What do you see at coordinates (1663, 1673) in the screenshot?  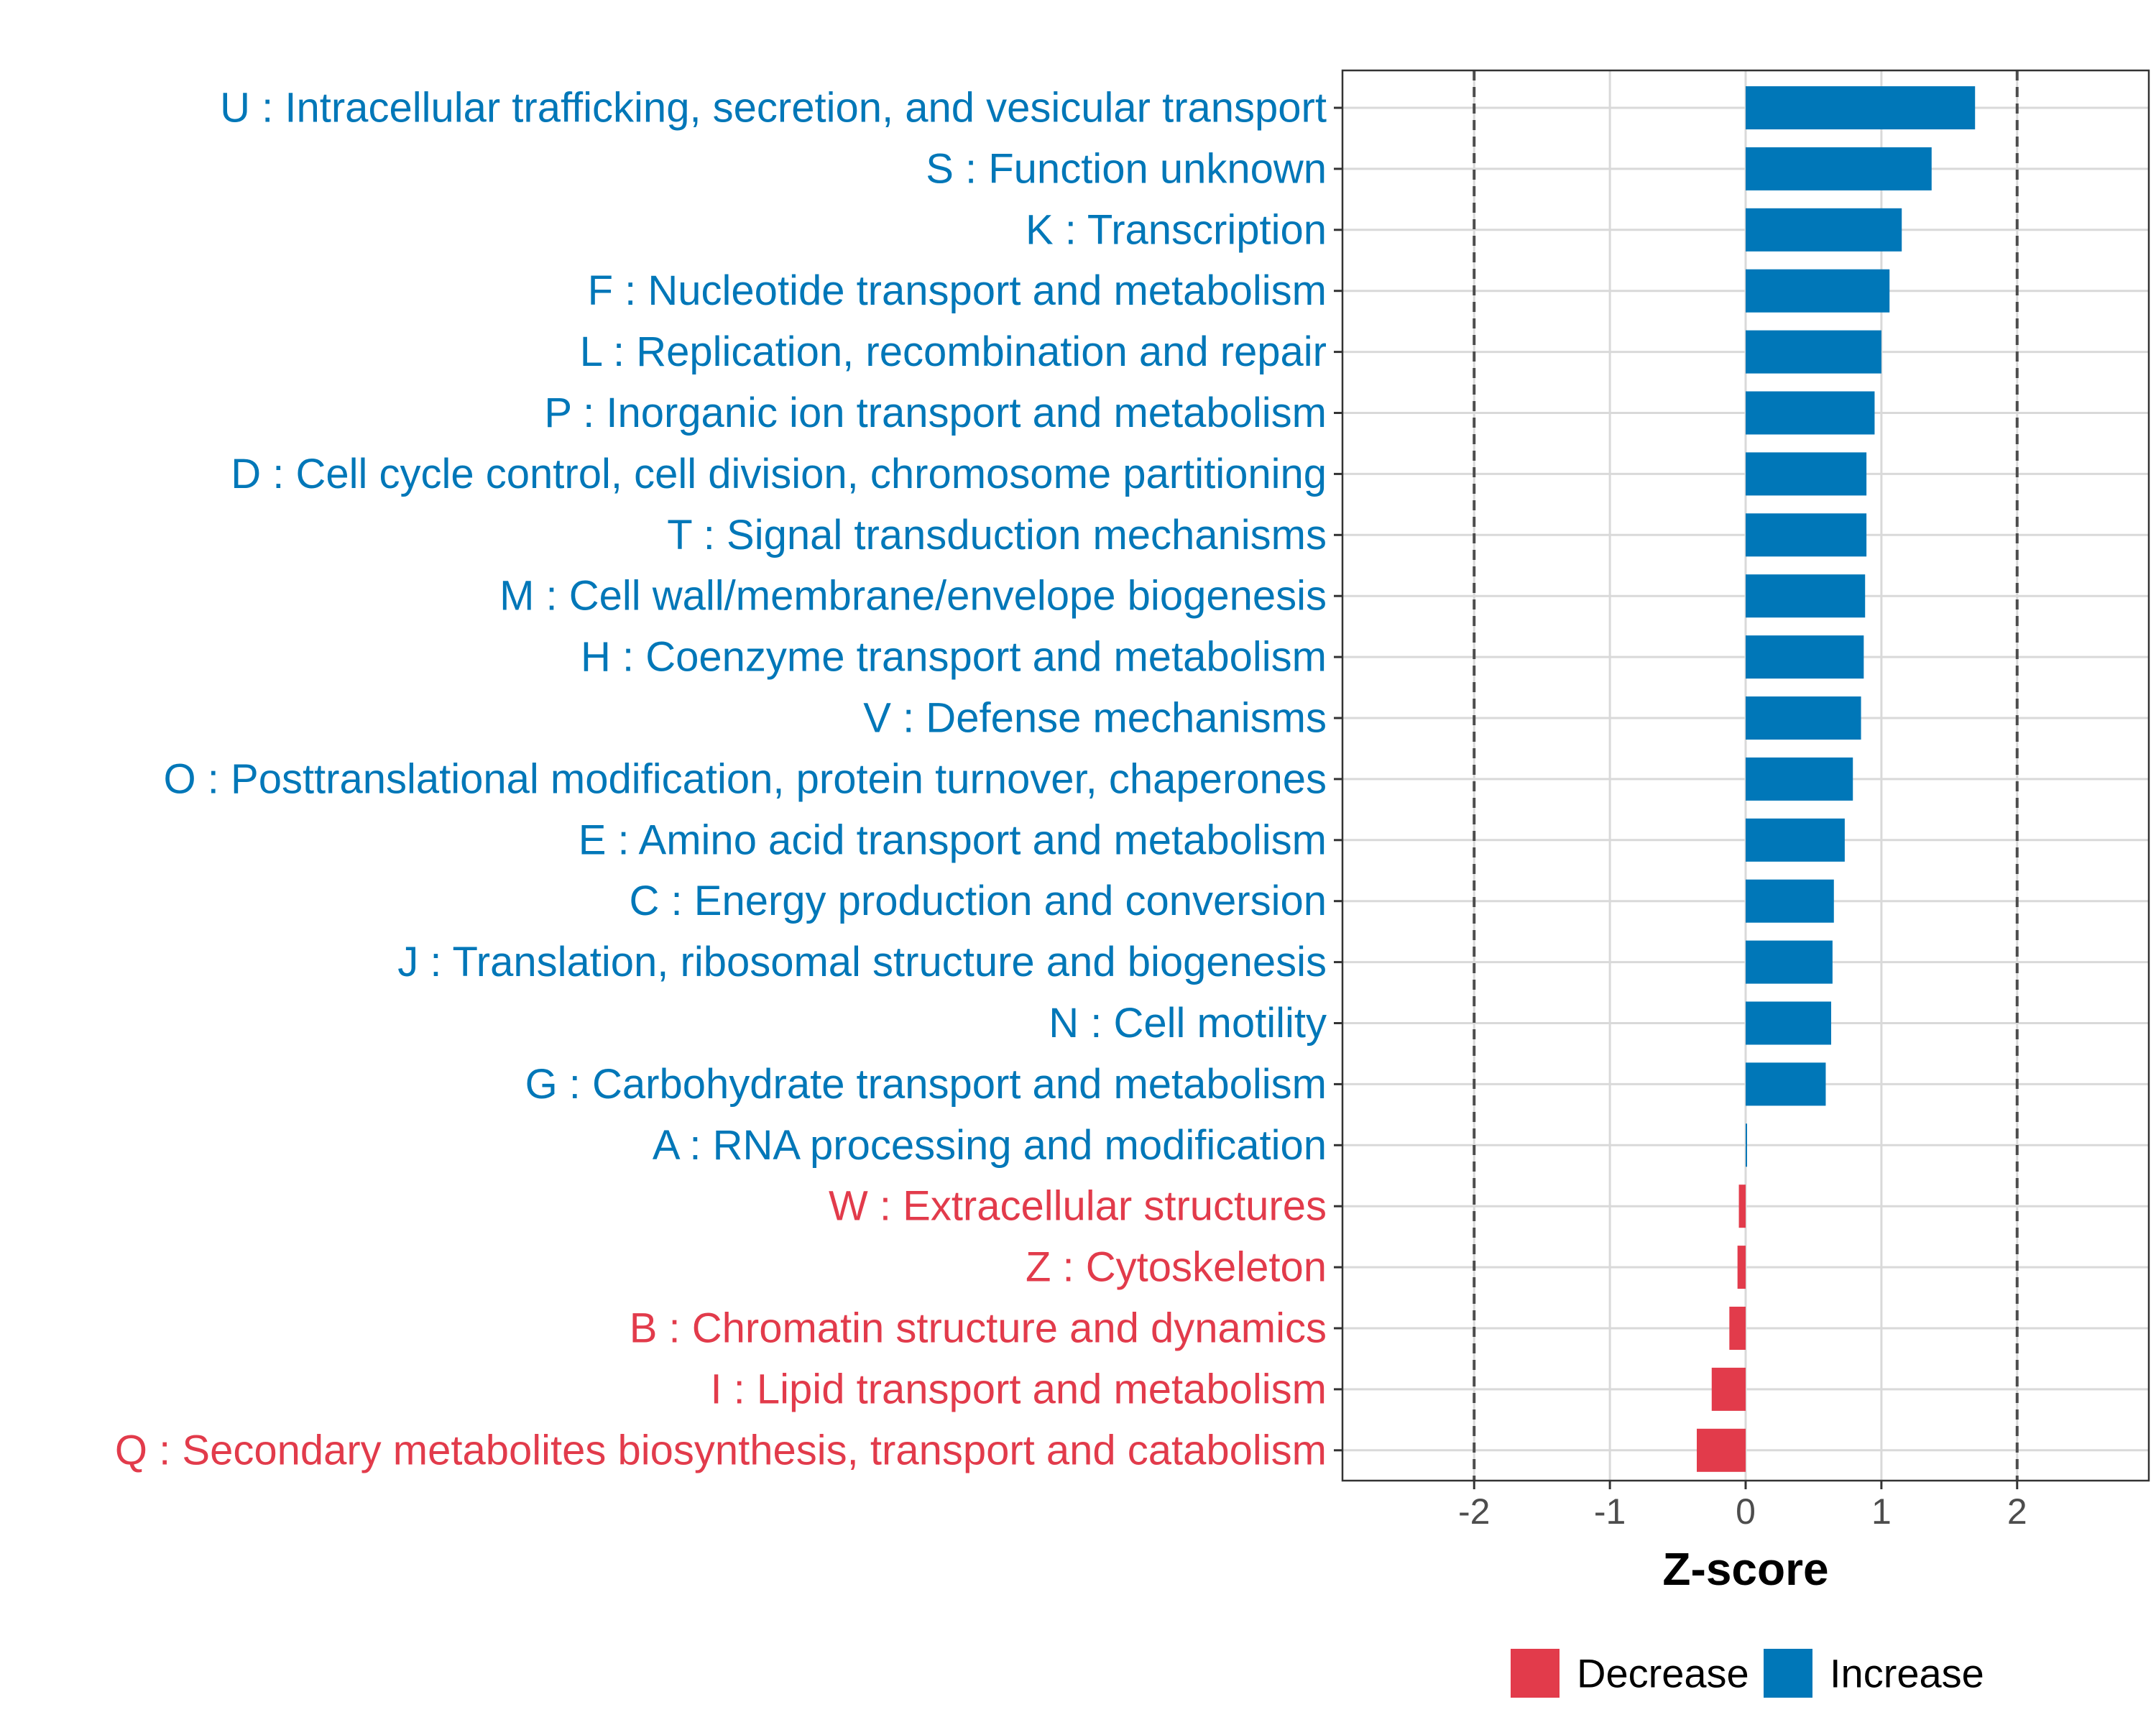 I see `legend-label: Decrease` at bounding box center [1663, 1673].